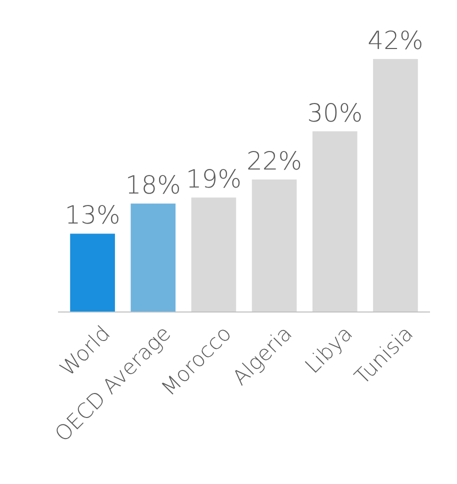 This screenshot has height=484, width=457. I want to click on data-label: 13%, so click(92, 215).